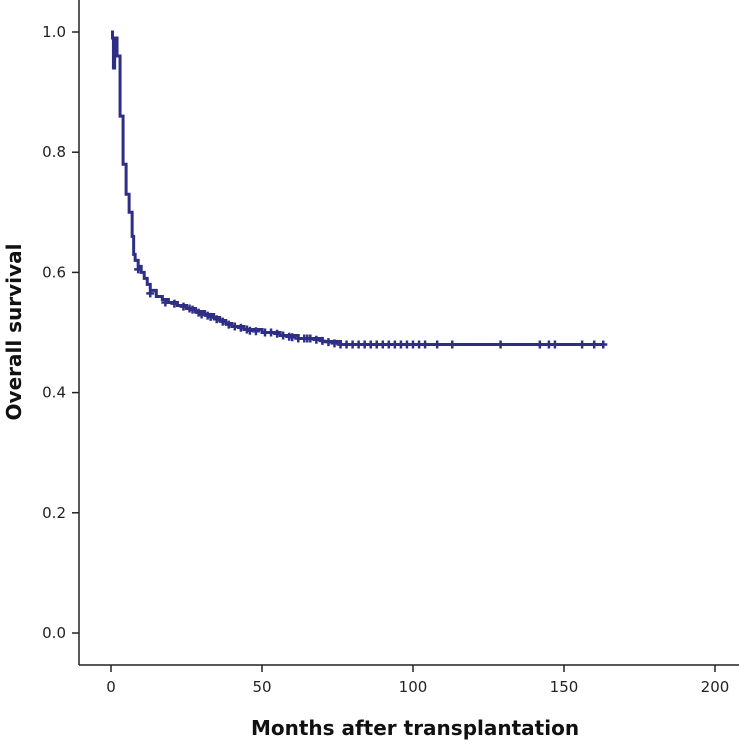 Image resolution: width=739 pixels, height=751 pixels. What do you see at coordinates (60, 332) in the screenshot?
I see `y-ticks: 0.0 0.2 0.4 0.6 0.8 1.0` at bounding box center [60, 332].